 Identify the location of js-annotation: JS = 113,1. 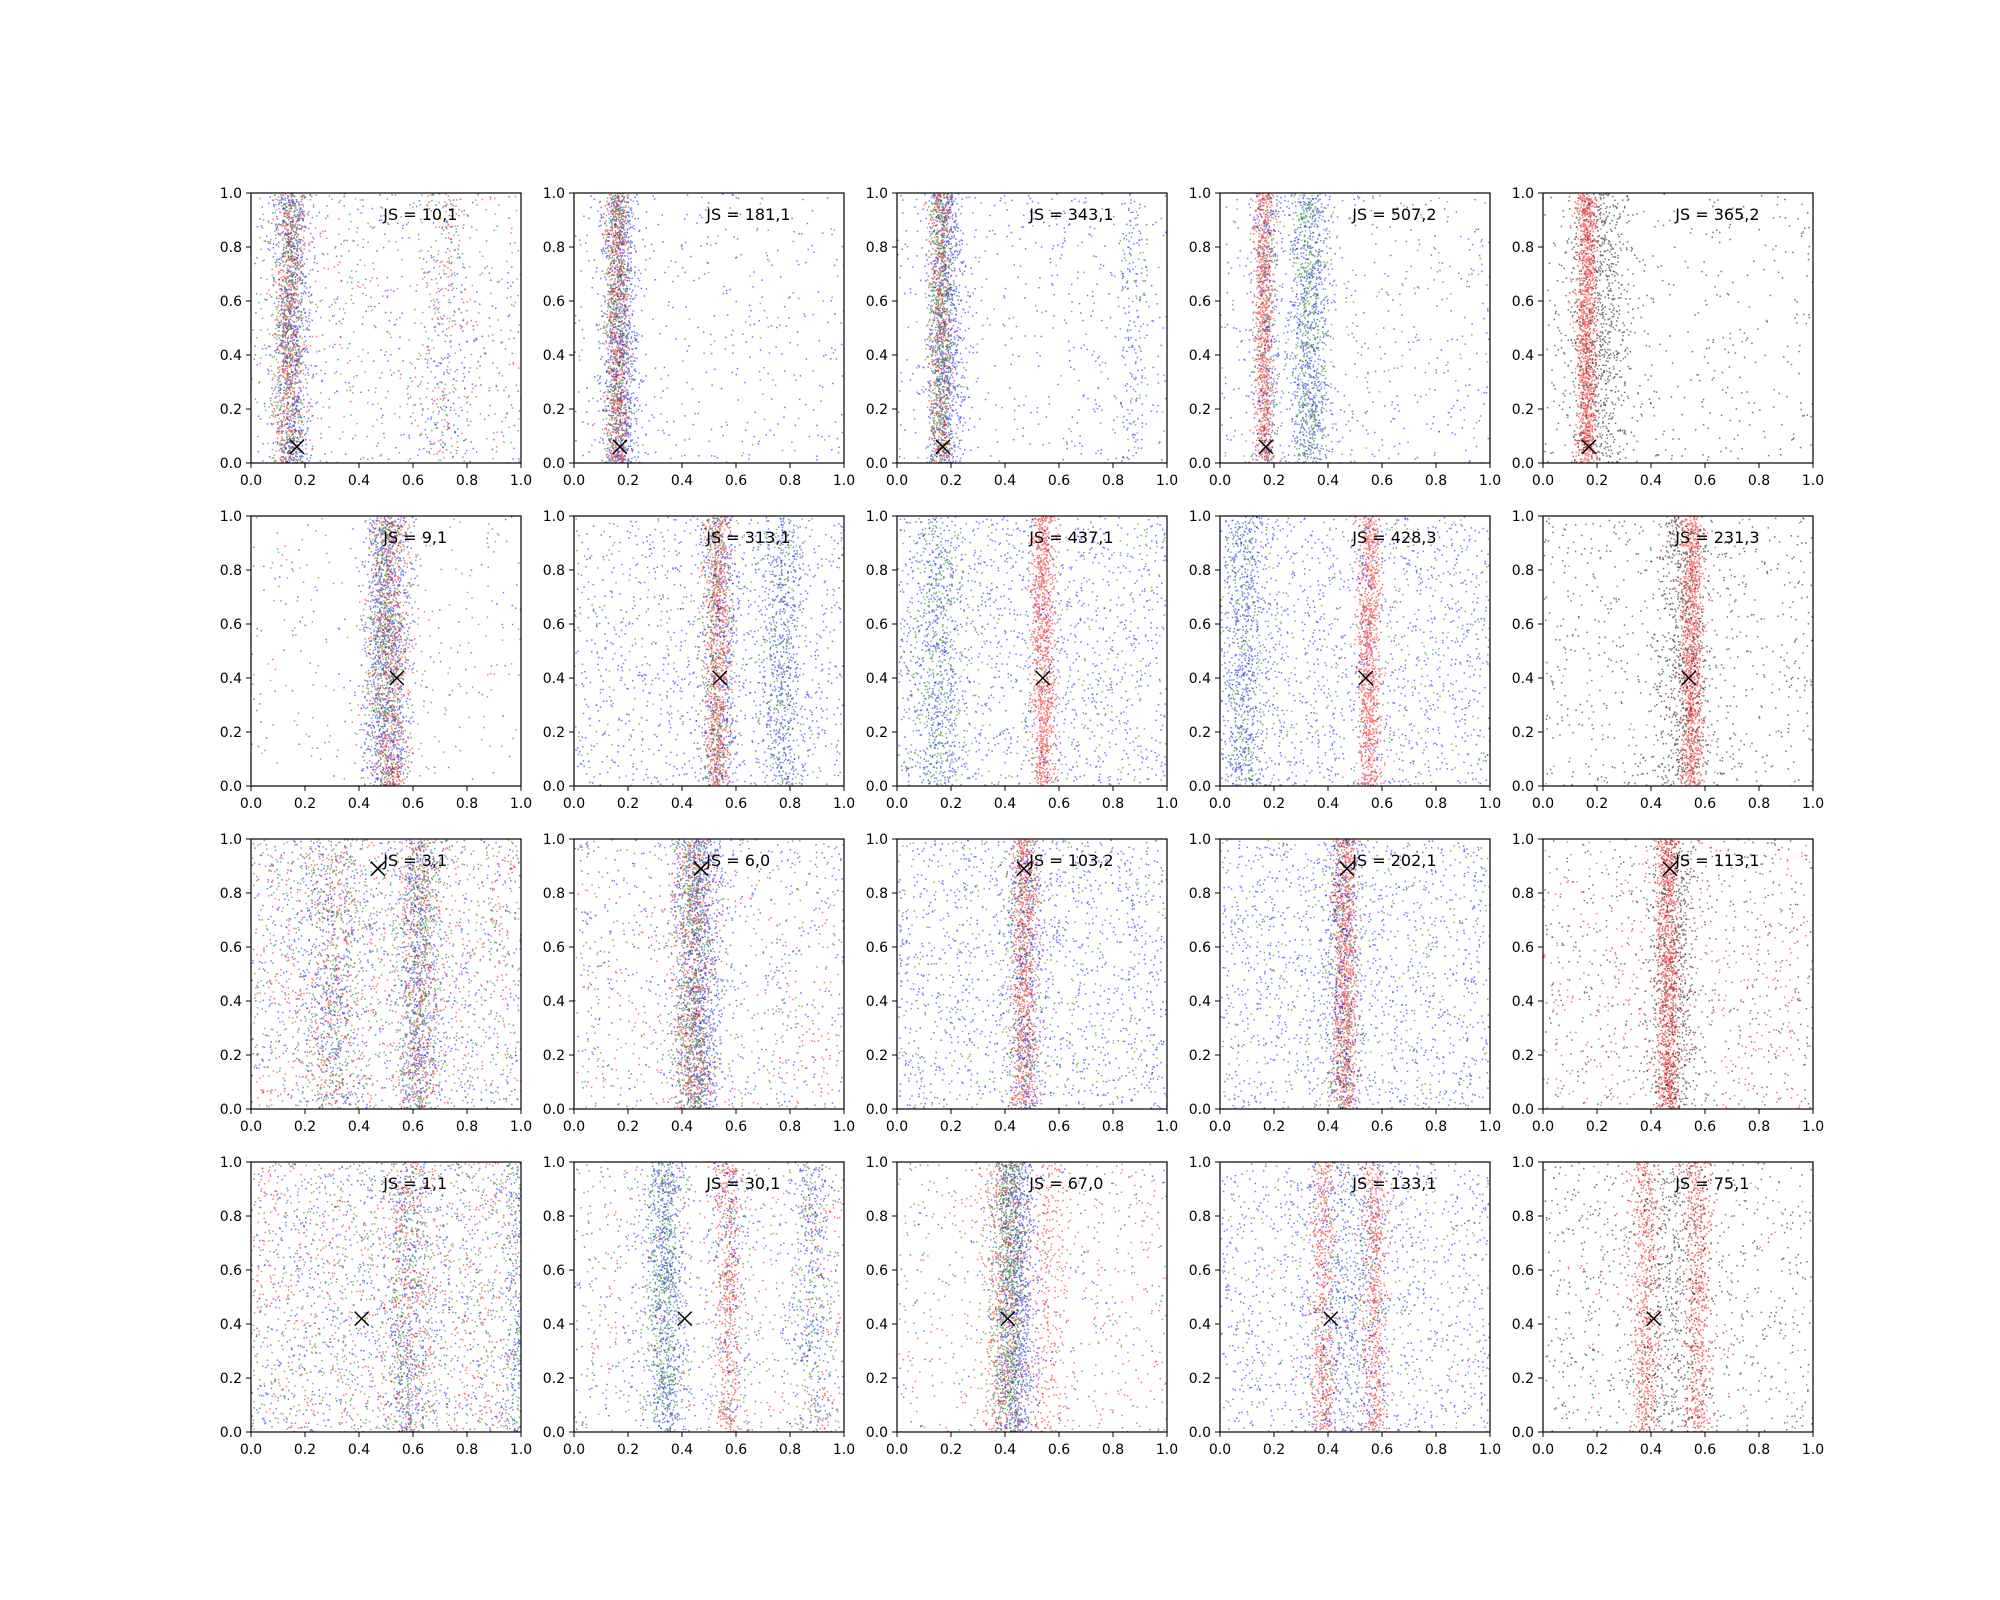
(1716, 860).